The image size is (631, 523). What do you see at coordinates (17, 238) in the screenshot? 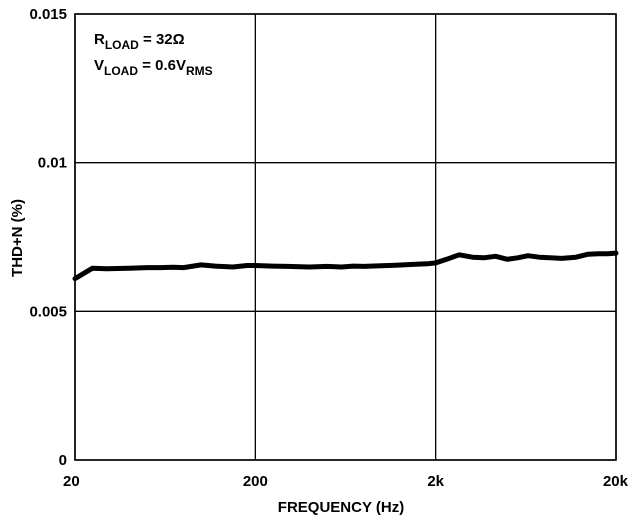
I see `y-axis-label: THD+N (%)` at bounding box center [17, 238].